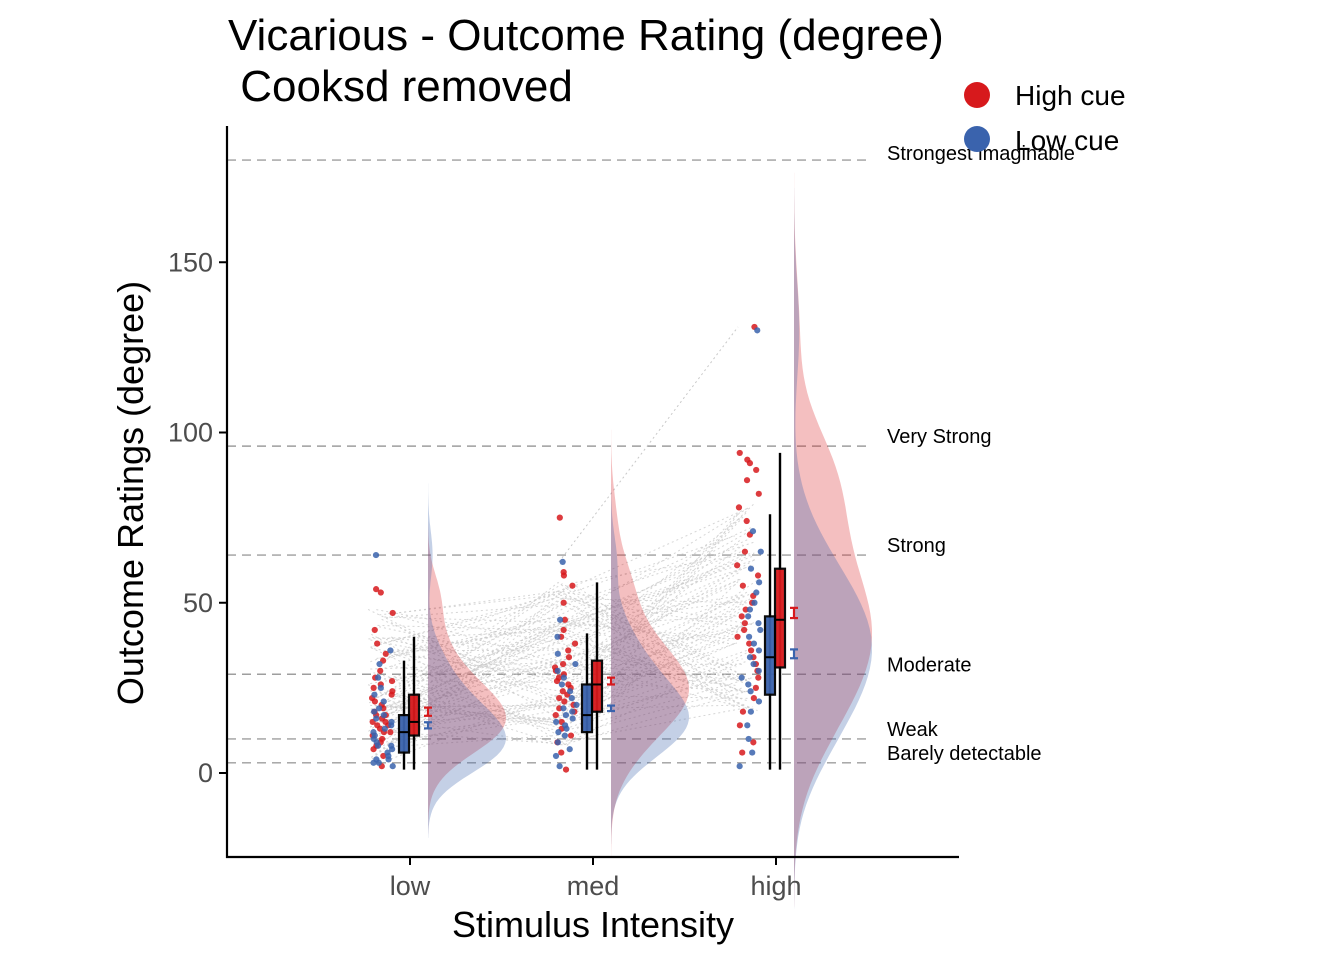  Describe the element at coordinates (913, 730) in the screenshot. I see `reference-label: Weak` at that location.